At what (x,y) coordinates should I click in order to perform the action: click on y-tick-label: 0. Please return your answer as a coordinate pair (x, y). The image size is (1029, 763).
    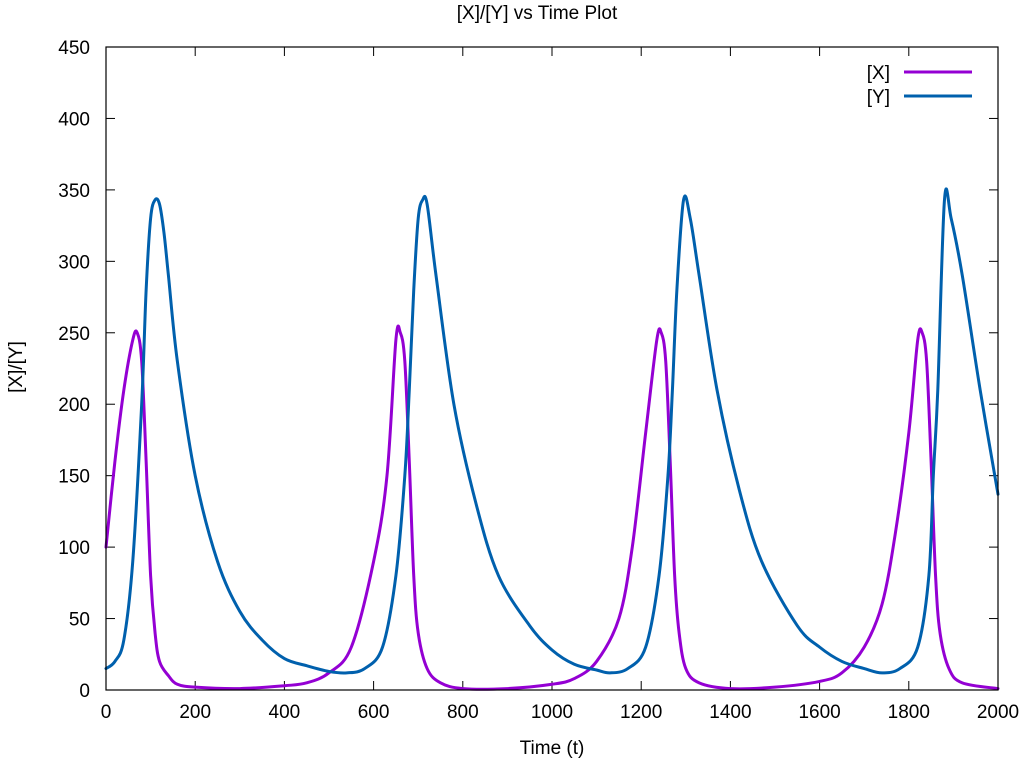
    Looking at the image, I should click on (84, 691).